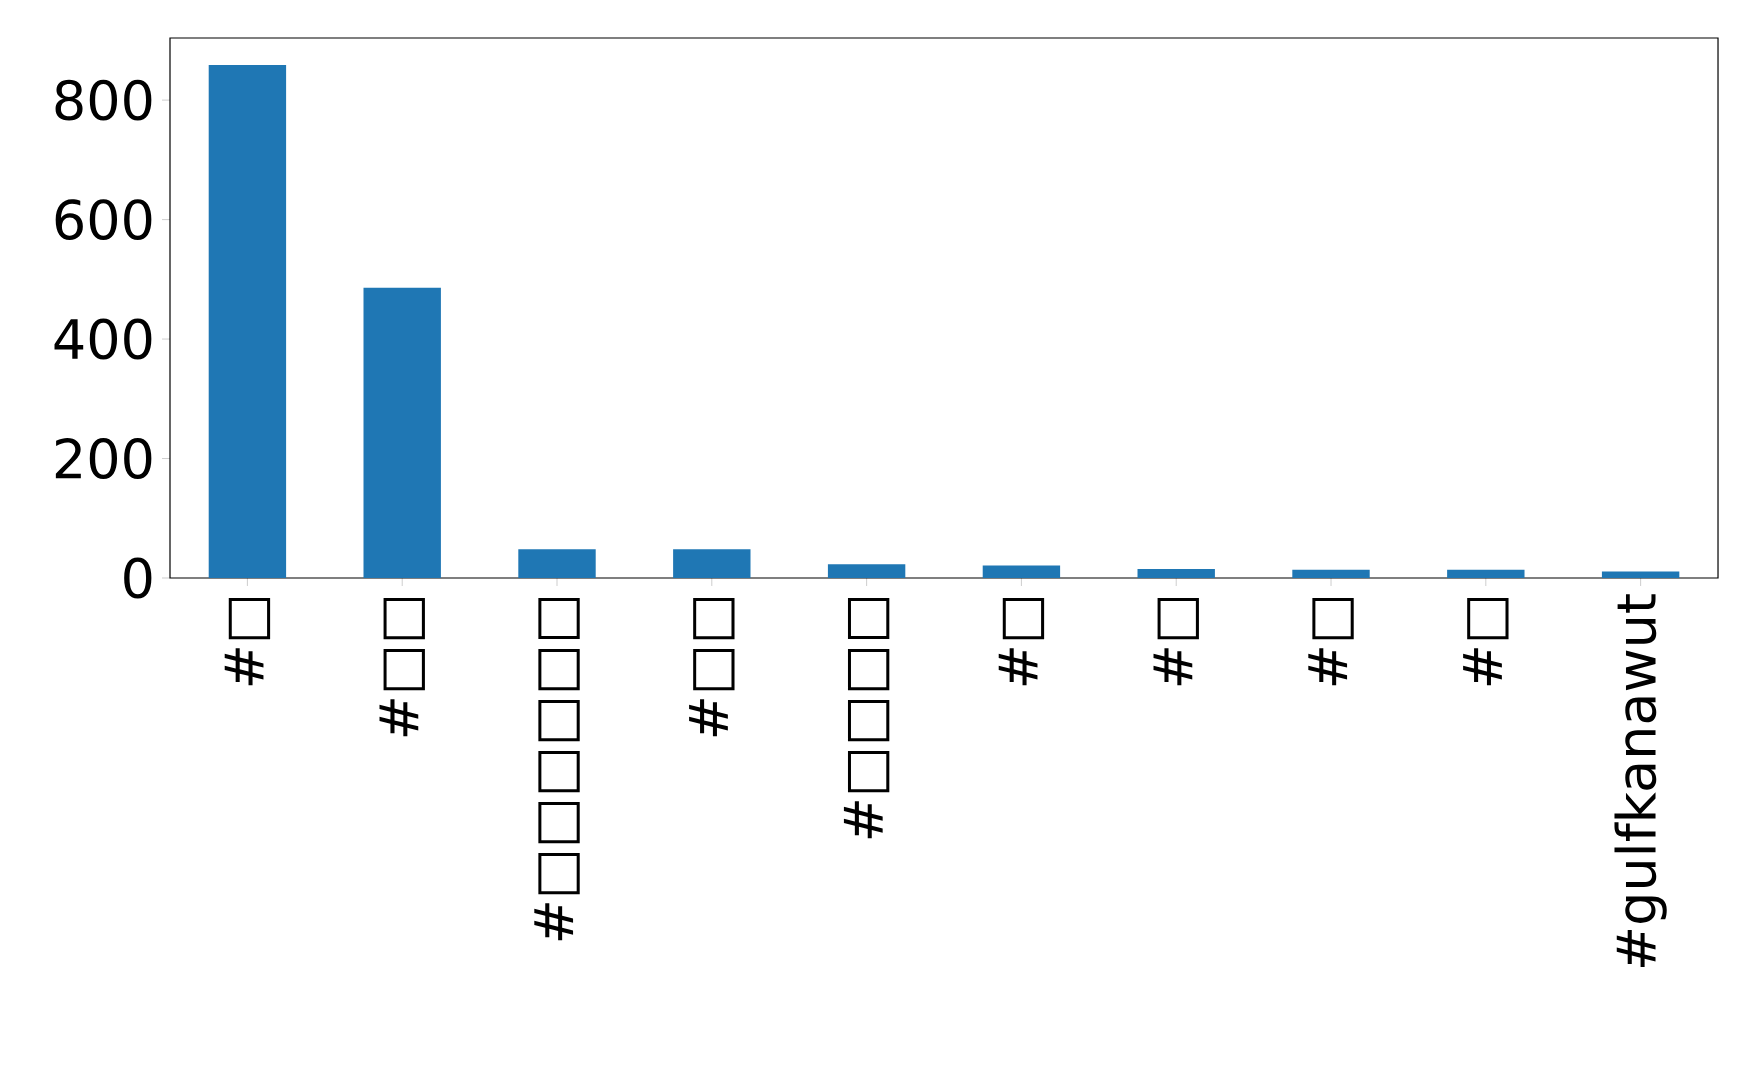 The image size is (1758, 1065). What do you see at coordinates (103, 100) in the screenshot?
I see `y-tick-label: 800` at bounding box center [103, 100].